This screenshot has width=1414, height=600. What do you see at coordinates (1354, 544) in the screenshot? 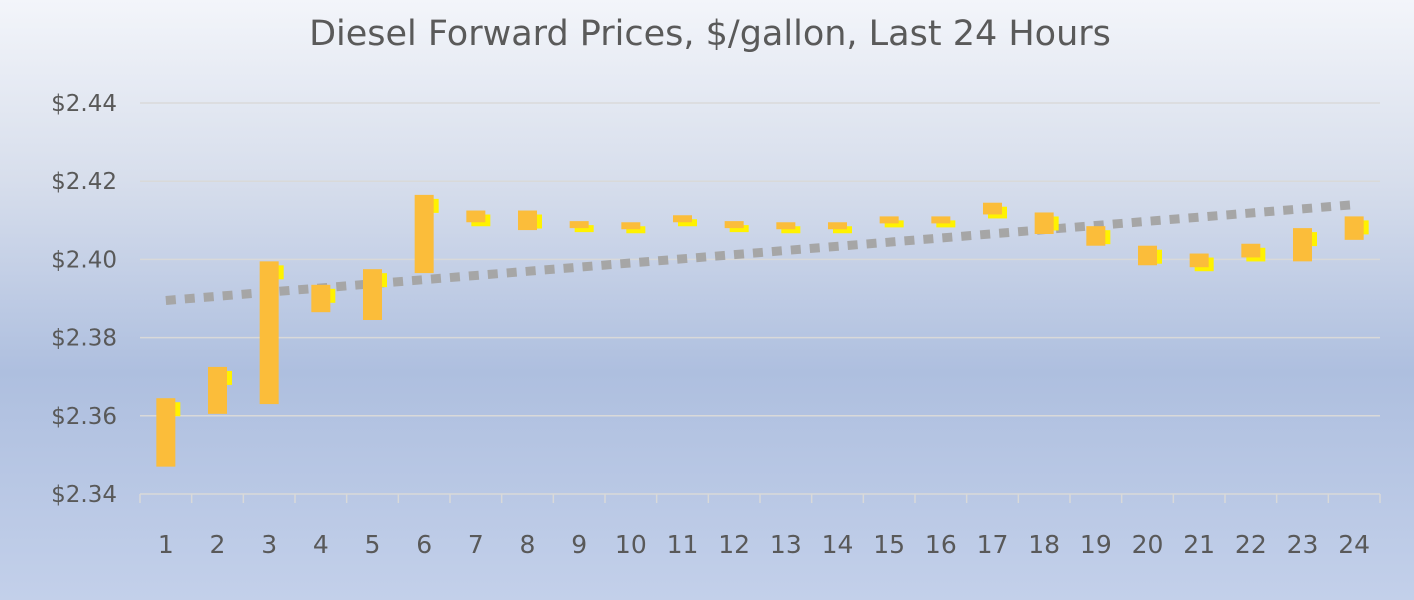
I see `x-tick-label: 24` at bounding box center [1354, 544].